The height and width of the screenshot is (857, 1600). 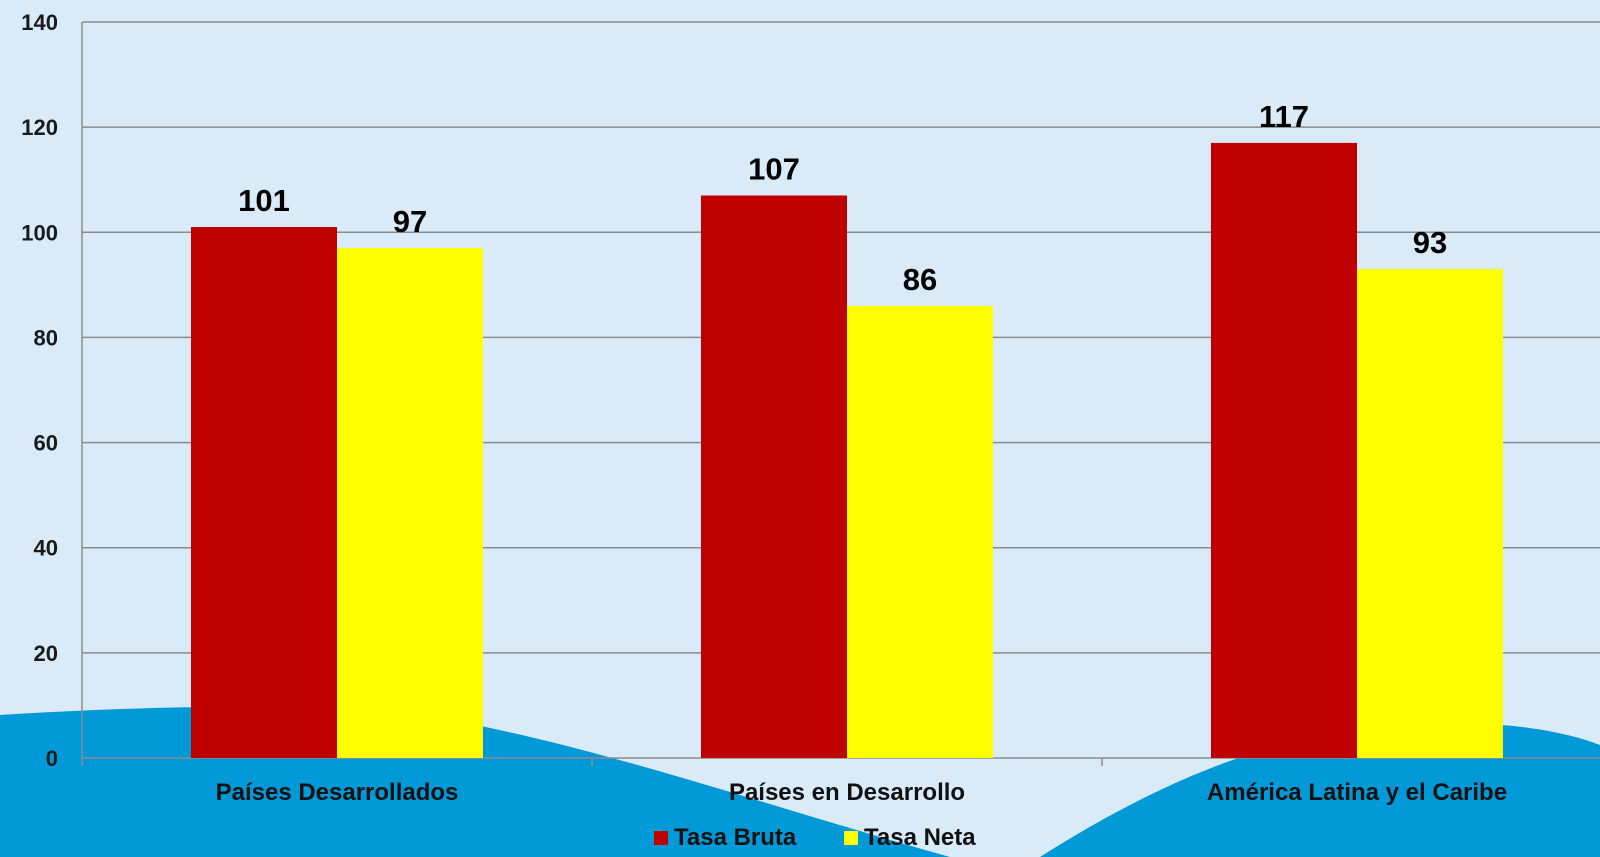 What do you see at coordinates (46, 337) in the screenshot?
I see `y-tick-label: 80` at bounding box center [46, 337].